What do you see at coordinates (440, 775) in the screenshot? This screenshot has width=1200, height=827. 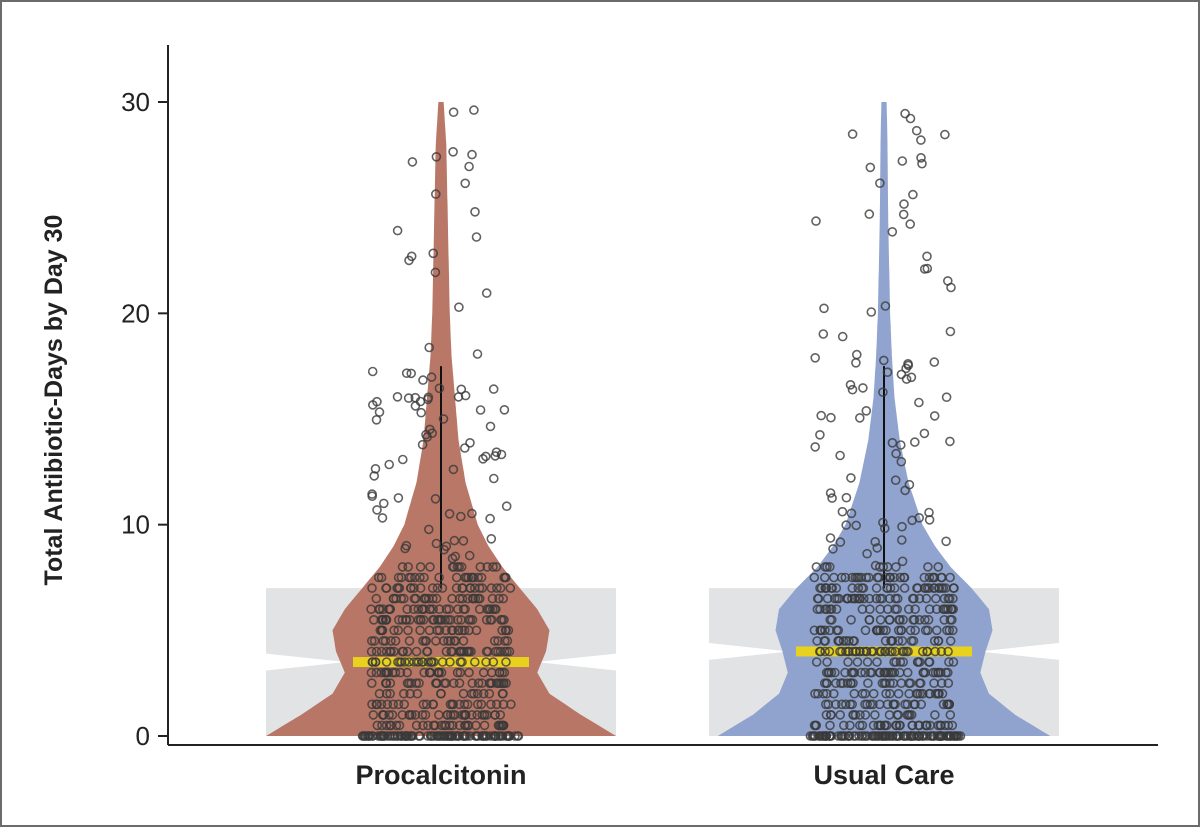 I see `x-label-0: Procalcitonin` at bounding box center [440, 775].